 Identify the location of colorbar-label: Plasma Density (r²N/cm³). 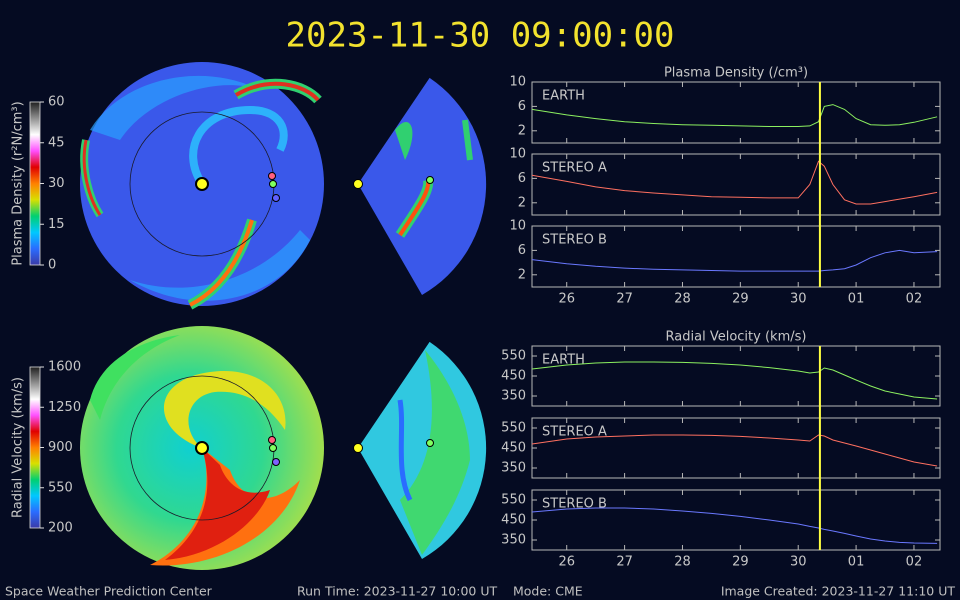
(18, 183).